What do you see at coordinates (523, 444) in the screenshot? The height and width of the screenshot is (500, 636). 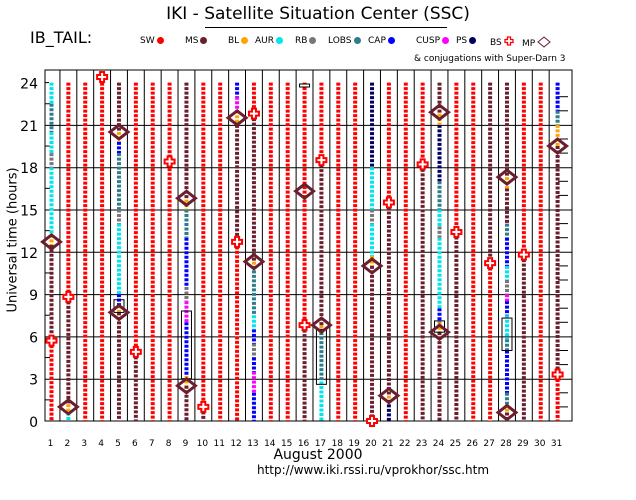 I see `x-tick-label: 29` at bounding box center [523, 444].